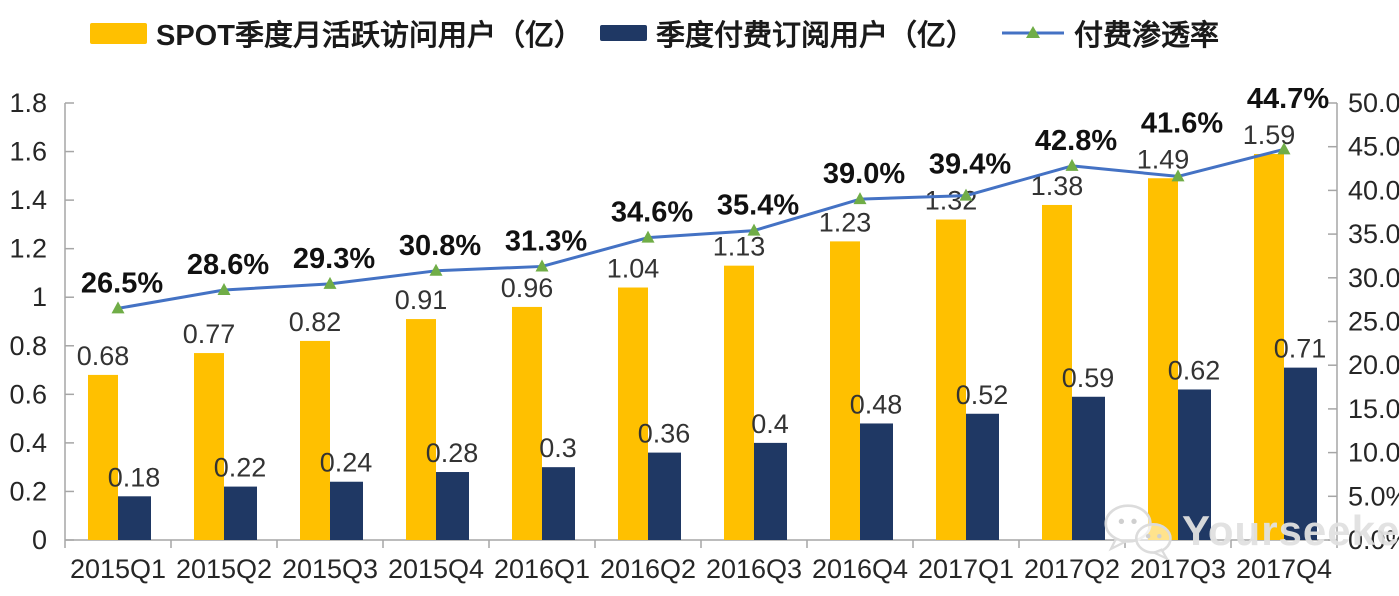 The image size is (1399, 596). I want to click on left-axis-tick-label: 1.6, so click(28, 152).